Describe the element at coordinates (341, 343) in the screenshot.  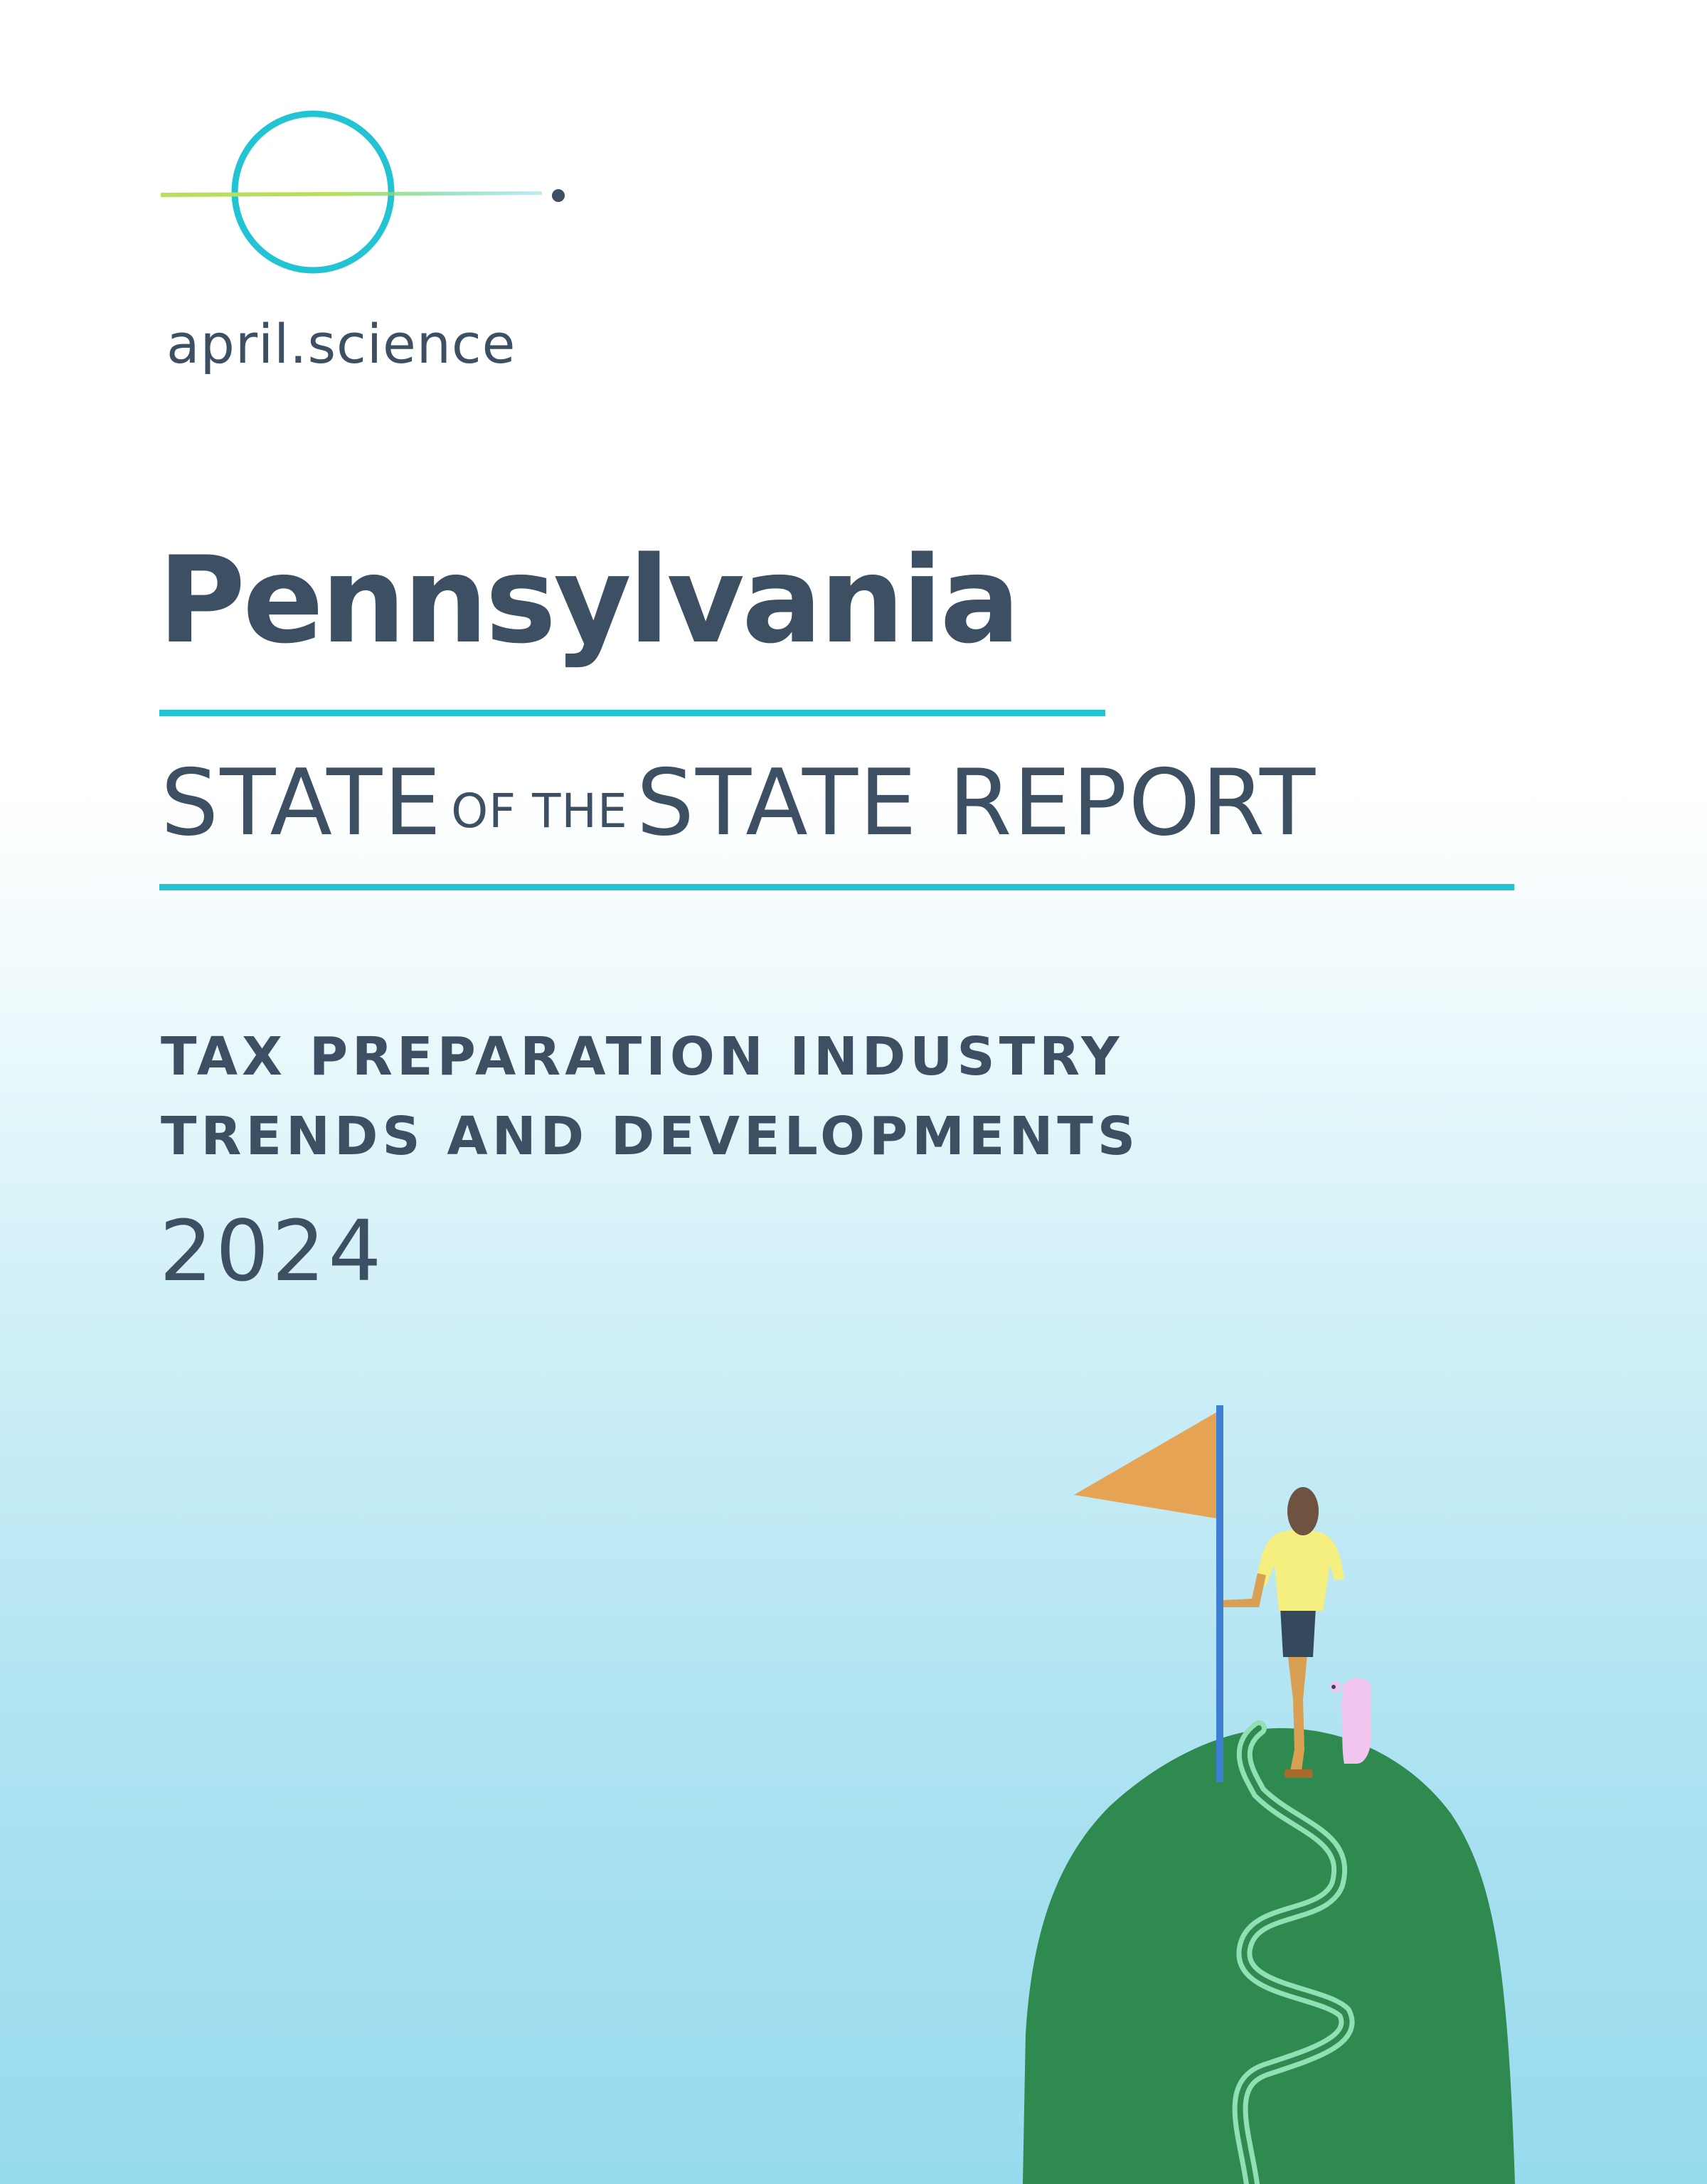
I see `brand-name: april.science` at that location.